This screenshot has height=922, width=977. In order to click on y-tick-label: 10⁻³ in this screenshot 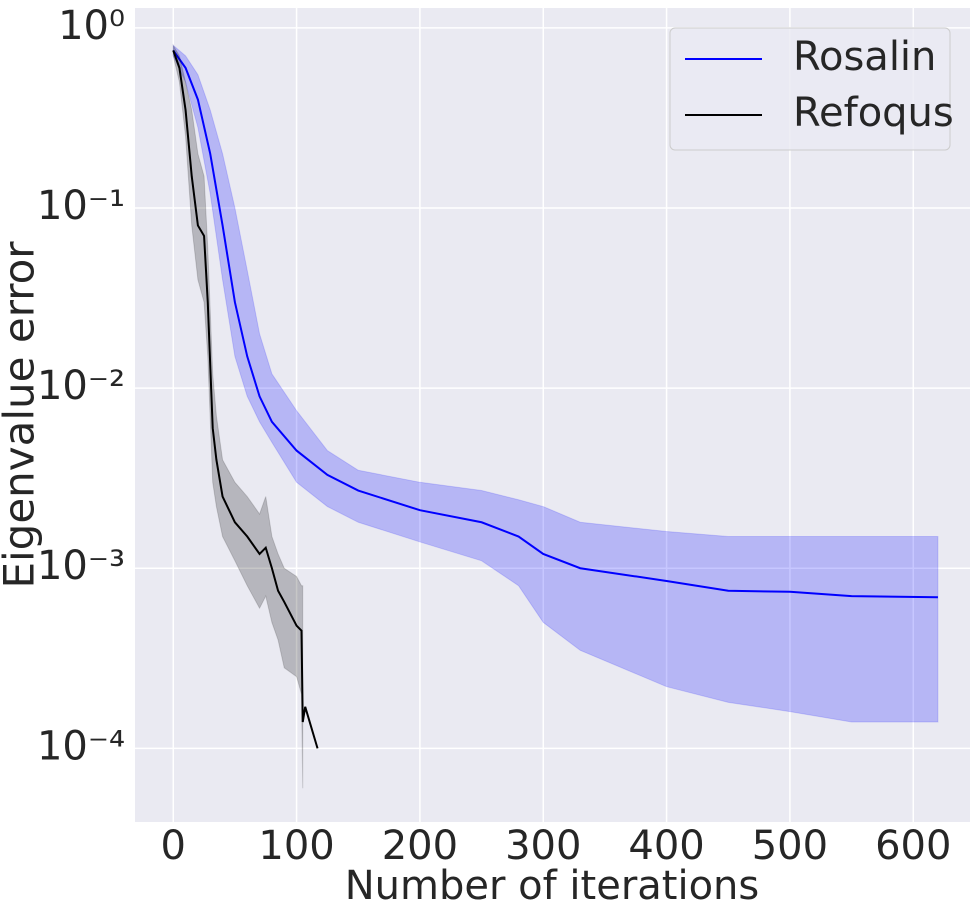, I will do `click(81, 566)`.